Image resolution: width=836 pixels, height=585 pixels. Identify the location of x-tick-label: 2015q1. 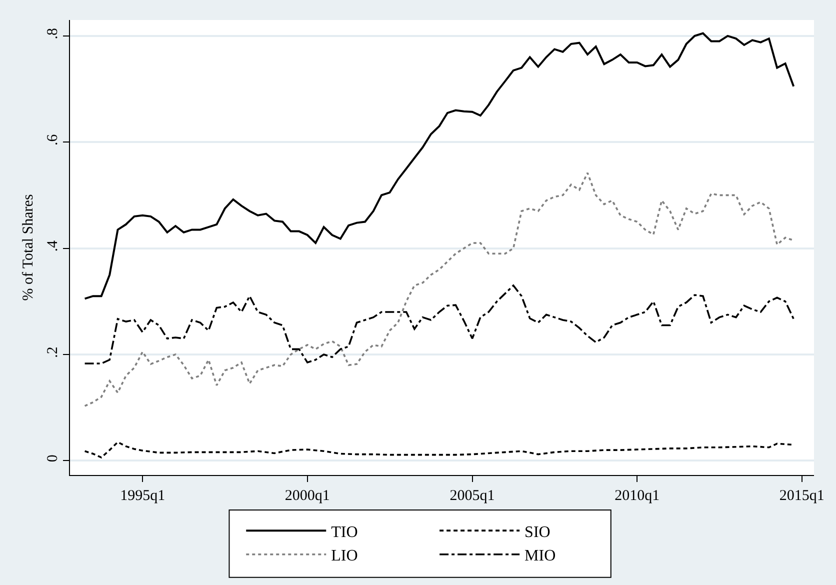
(801, 496).